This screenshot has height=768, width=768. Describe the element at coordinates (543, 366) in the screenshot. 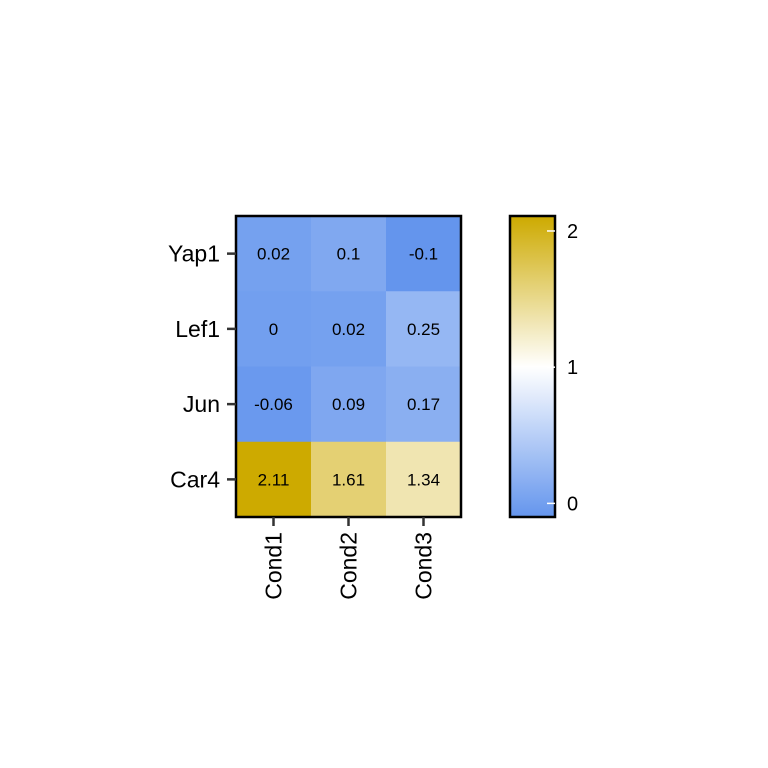

I see `color-legend: 0 1 2` at that location.